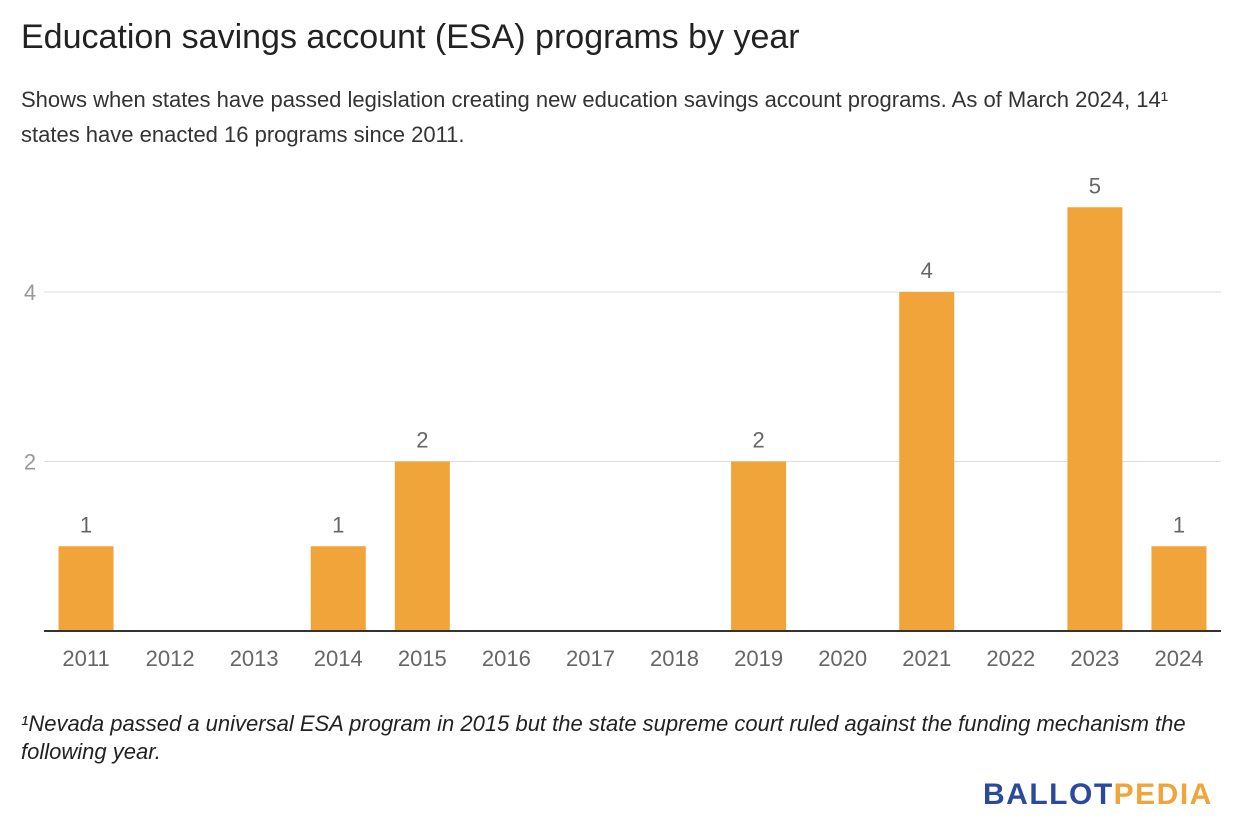 The width and height of the screenshot is (1240, 840). I want to click on data-label: 4, so click(927, 270).